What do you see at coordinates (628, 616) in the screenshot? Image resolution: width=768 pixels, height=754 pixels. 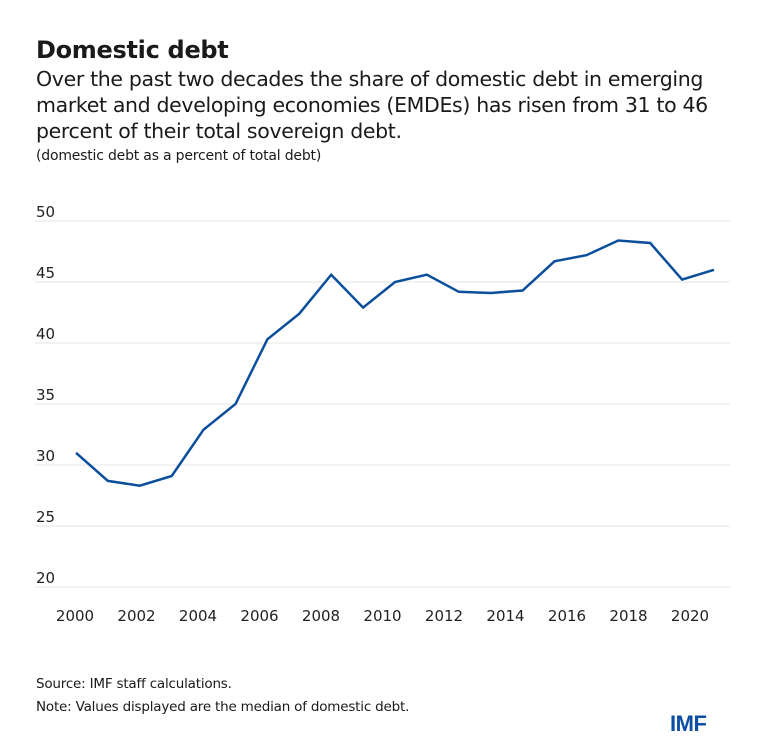 I see `x-tick-label: 2018` at bounding box center [628, 616].